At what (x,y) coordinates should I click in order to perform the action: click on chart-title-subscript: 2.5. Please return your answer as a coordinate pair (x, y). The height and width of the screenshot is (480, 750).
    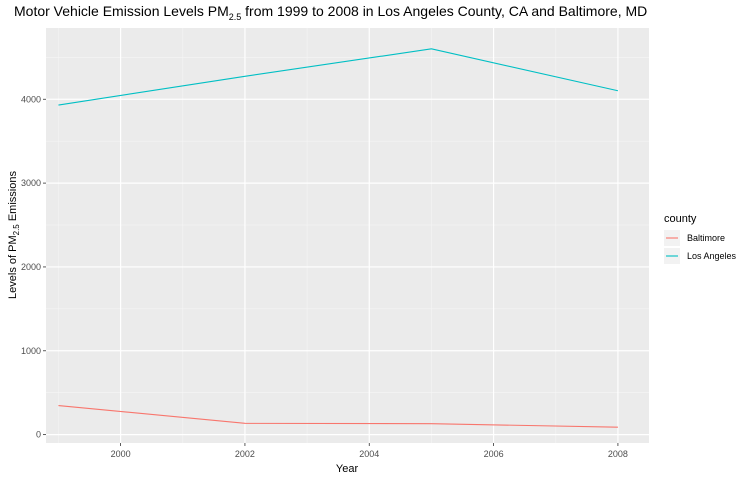
    Looking at the image, I should click on (235, 17).